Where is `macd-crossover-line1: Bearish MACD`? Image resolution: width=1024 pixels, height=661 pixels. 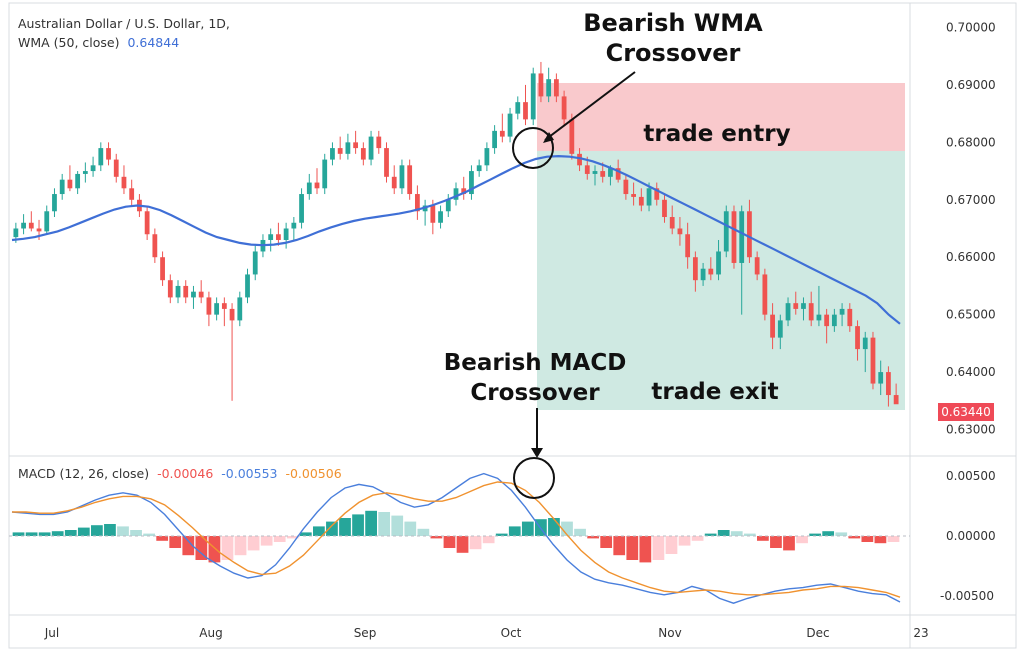
macd-crossover-line1: Bearish MACD is located at coordinates (535, 363).